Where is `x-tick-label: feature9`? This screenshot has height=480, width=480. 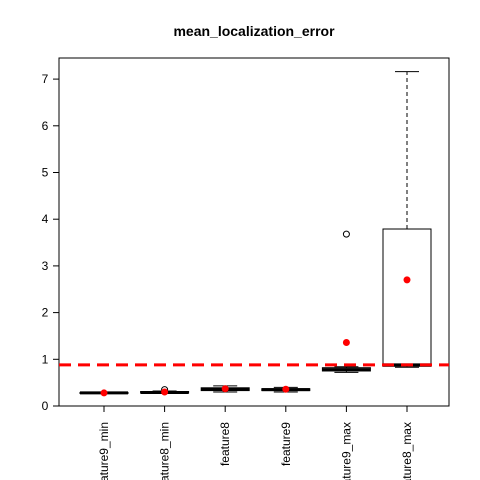
x-tick-label: feature9 is located at coordinates (286, 444).